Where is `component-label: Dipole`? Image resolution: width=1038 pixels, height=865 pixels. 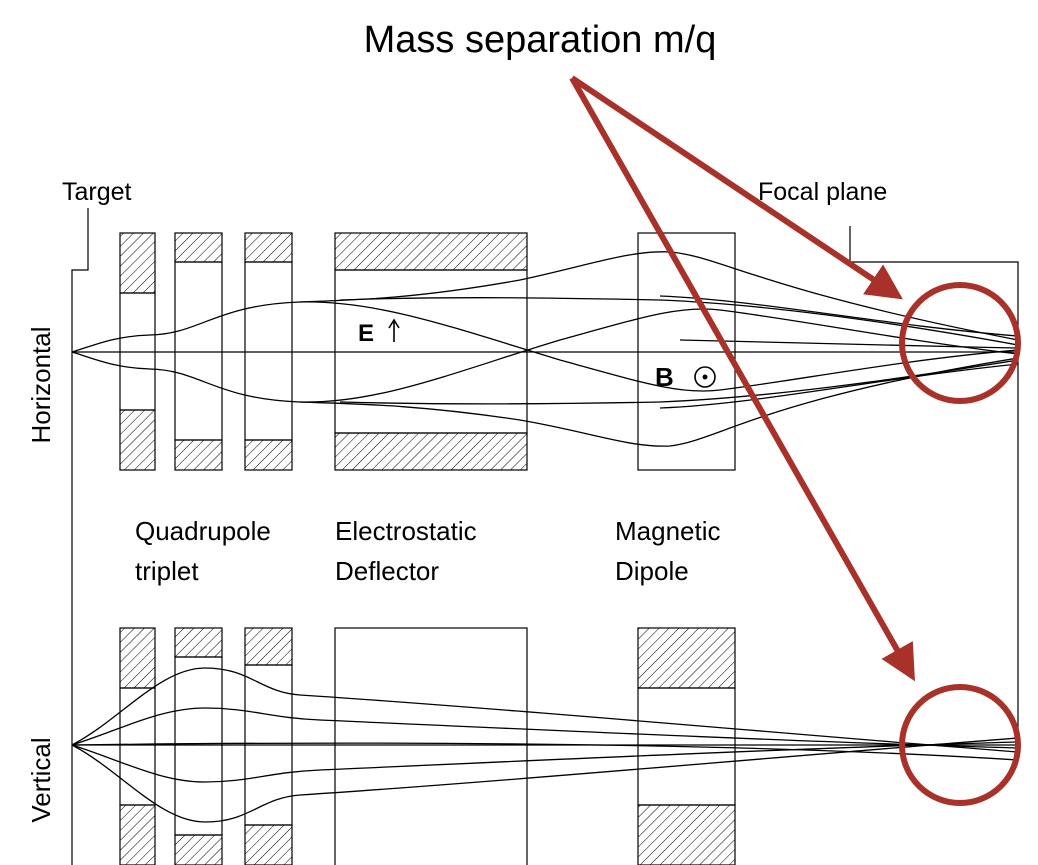
component-label: Dipole is located at coordinates (652, 571).